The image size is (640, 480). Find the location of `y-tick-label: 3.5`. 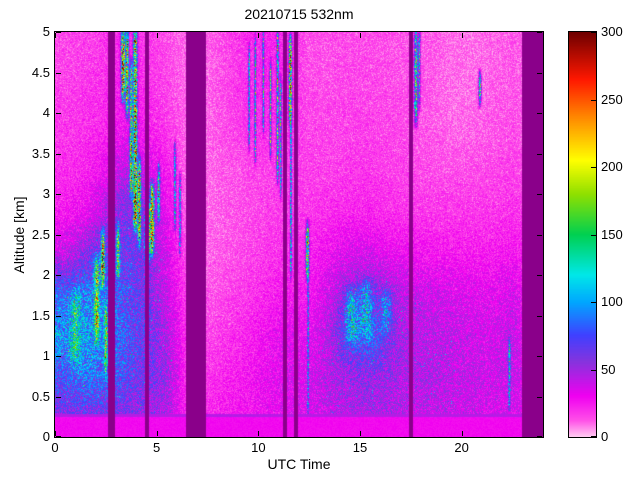

y-tick-label: 3.5 is located at coordinates (40, 153).